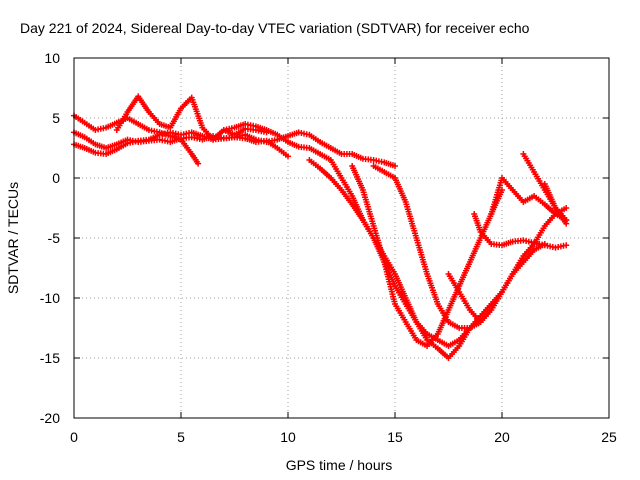  I want to click on x-tick-label: 0, so click(74, 437).